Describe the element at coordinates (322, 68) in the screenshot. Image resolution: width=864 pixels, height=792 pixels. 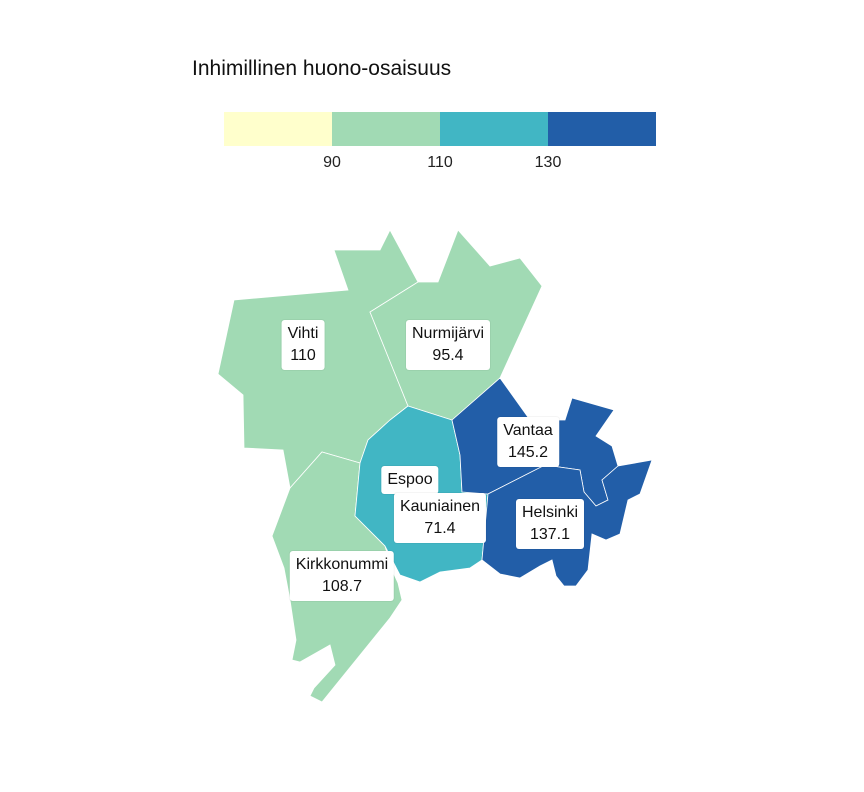
I see `map-title: Inhimillinen huono-osaisuus` at that location.